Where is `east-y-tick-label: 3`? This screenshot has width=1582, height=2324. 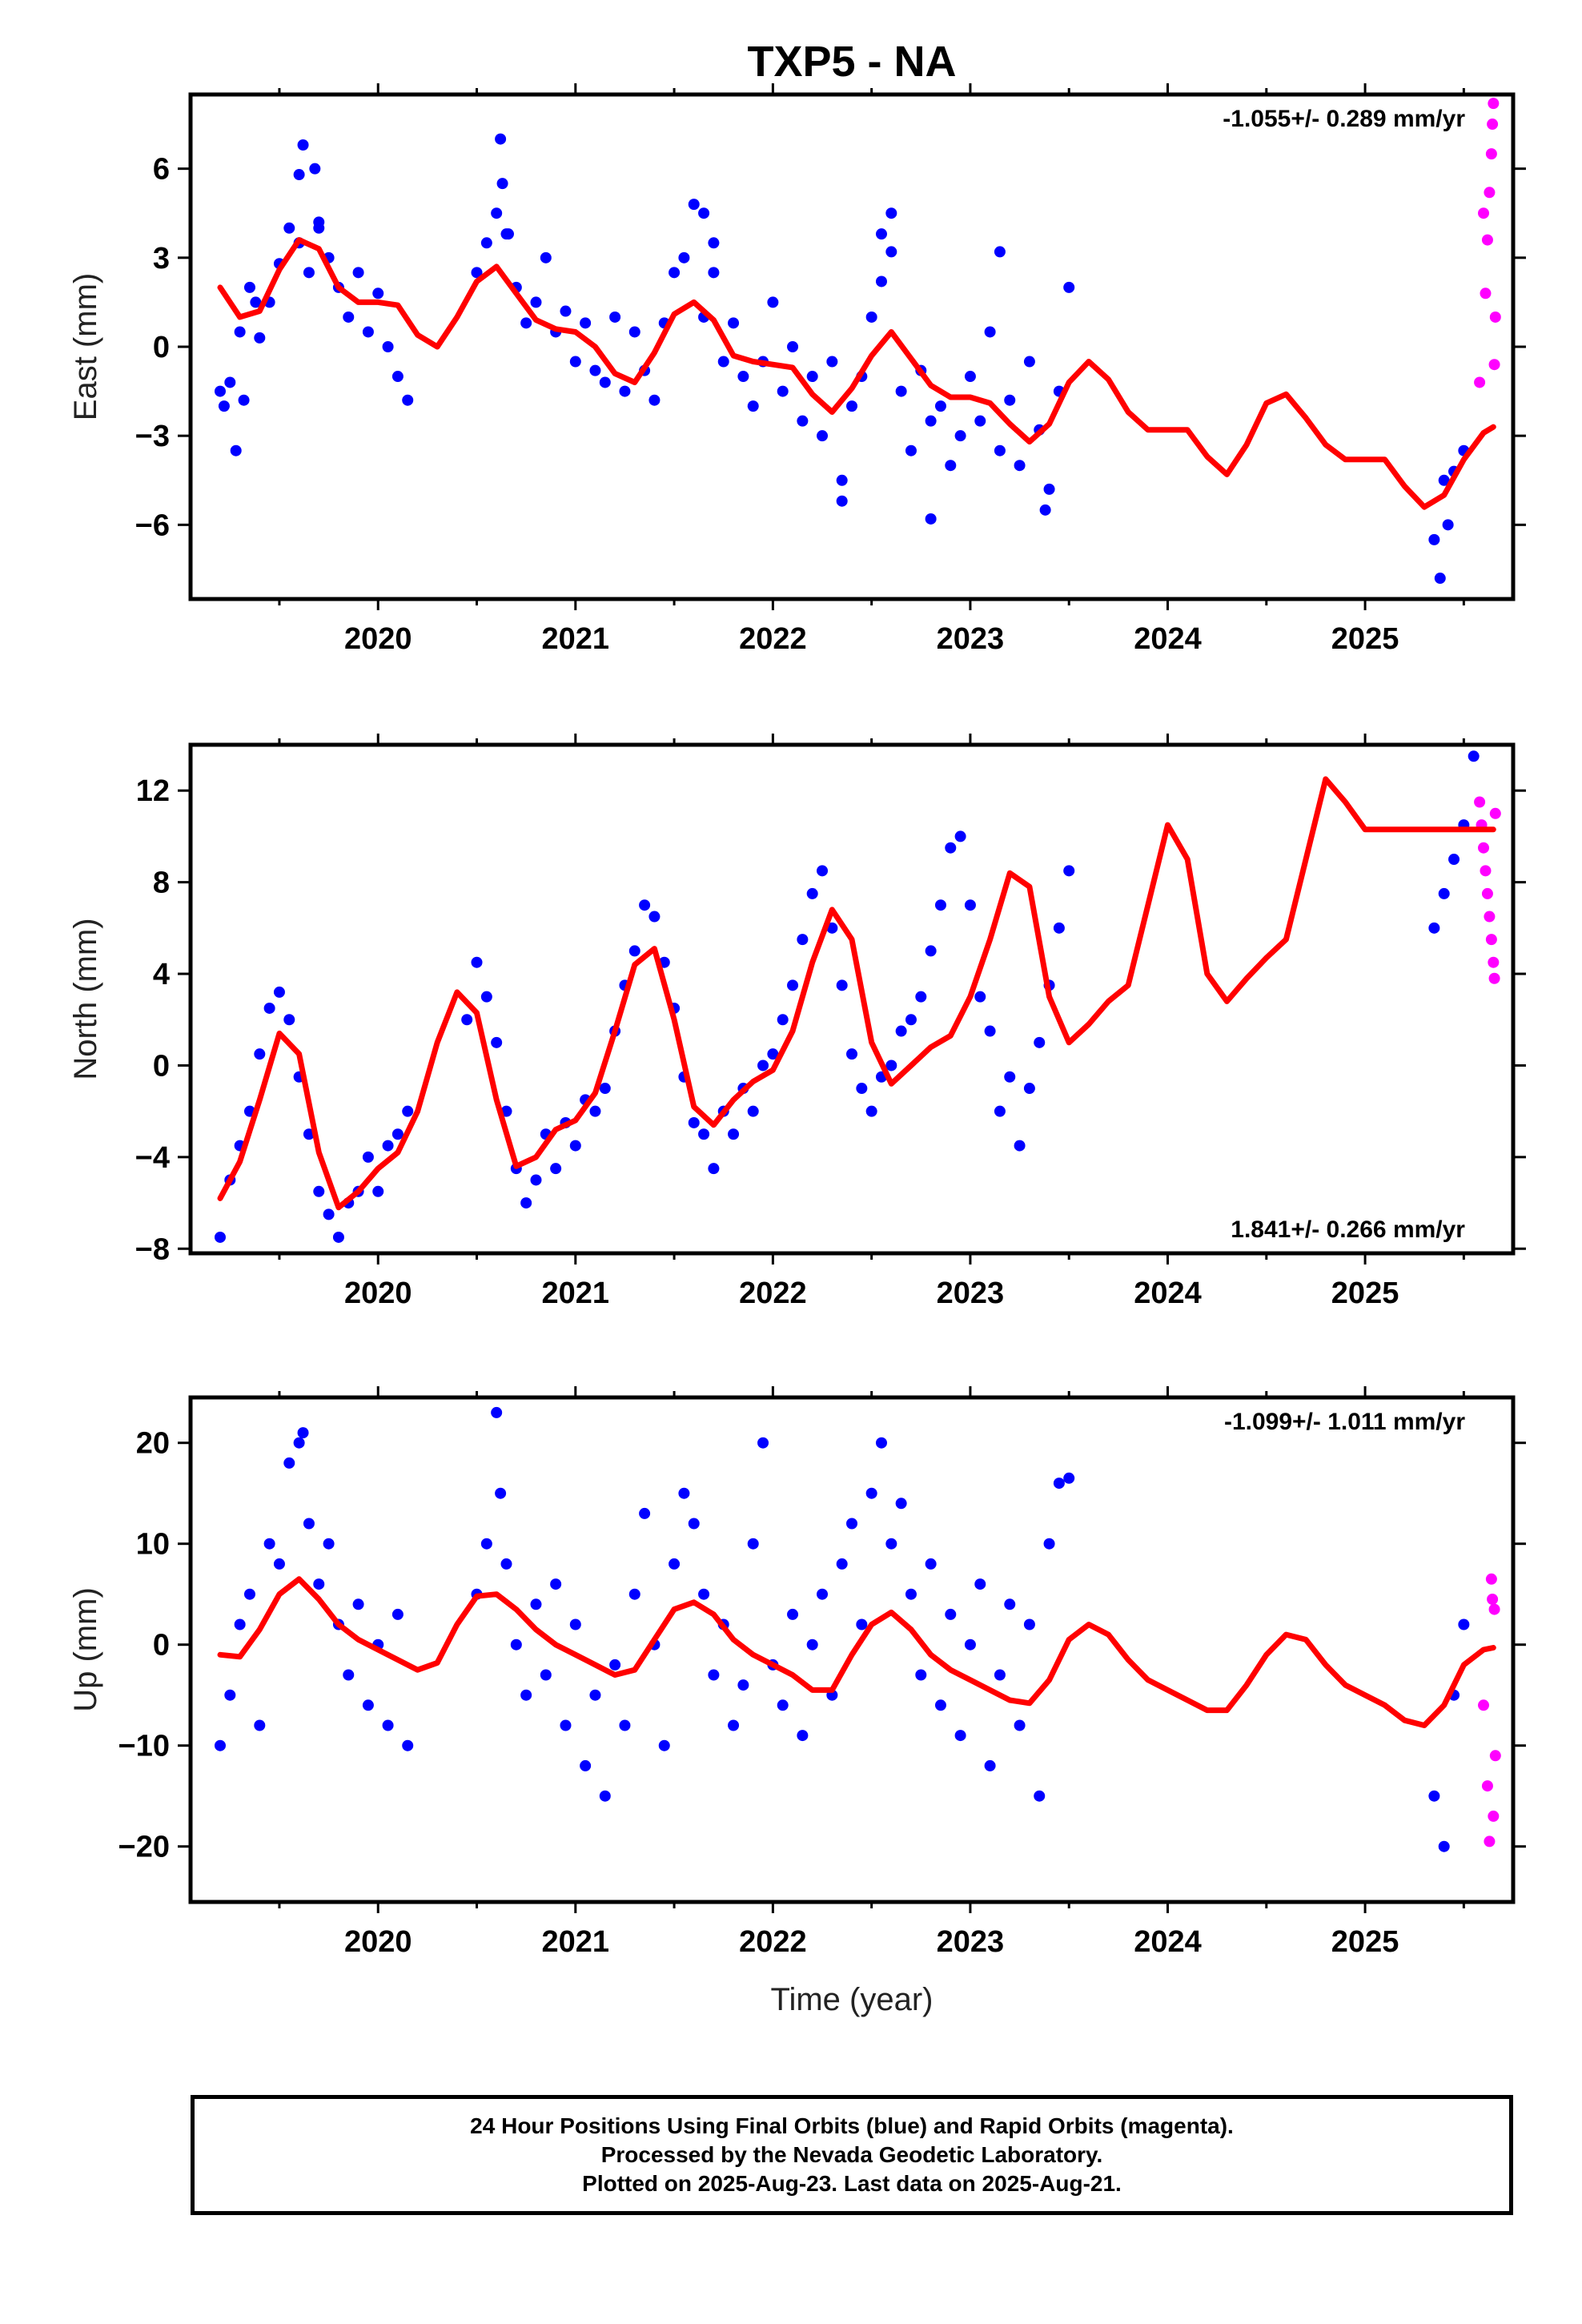
east-y-tick-label: 3 is located at coordinates (161, 258).